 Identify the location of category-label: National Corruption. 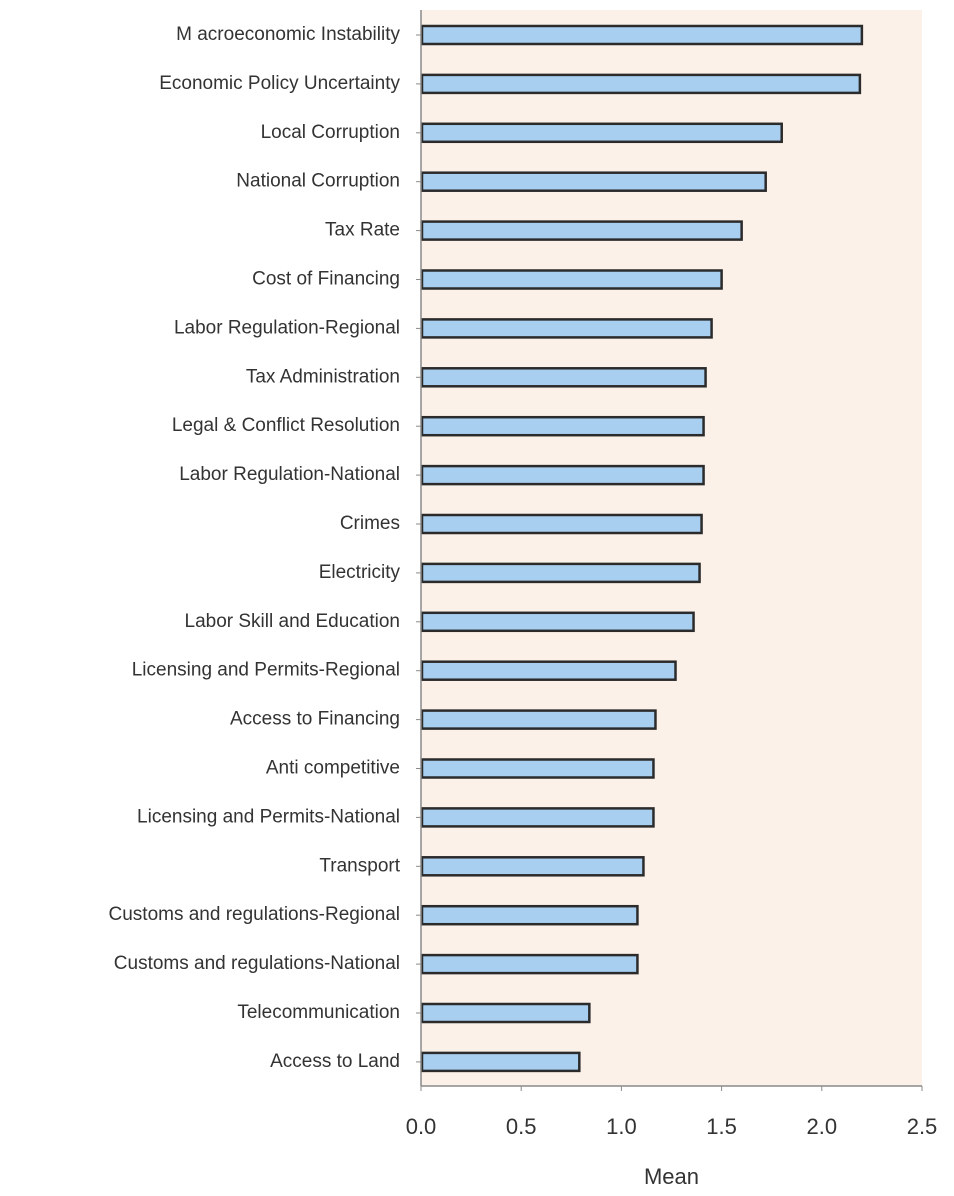
(318, 181).